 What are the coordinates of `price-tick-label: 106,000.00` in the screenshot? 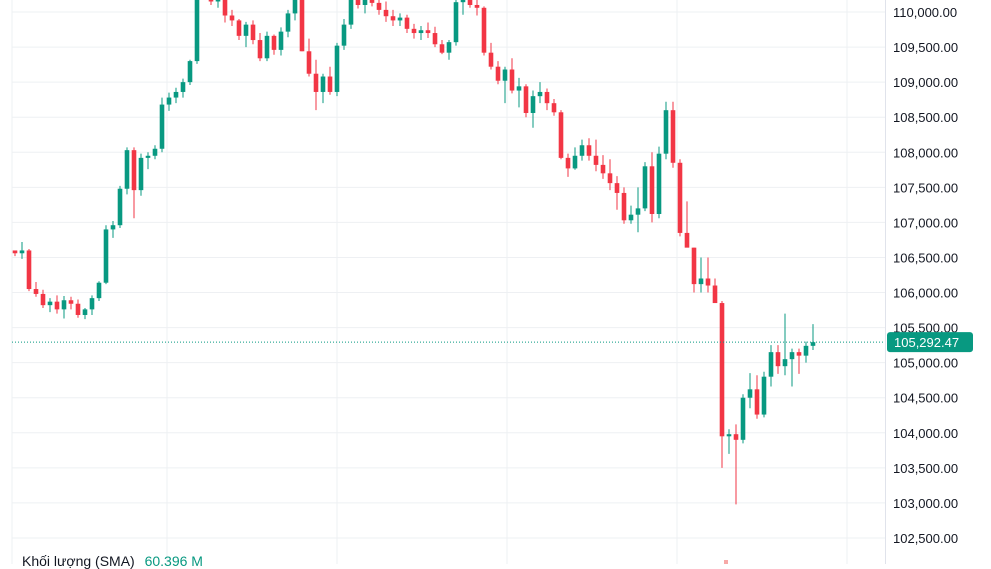 It's located at (925, 293).